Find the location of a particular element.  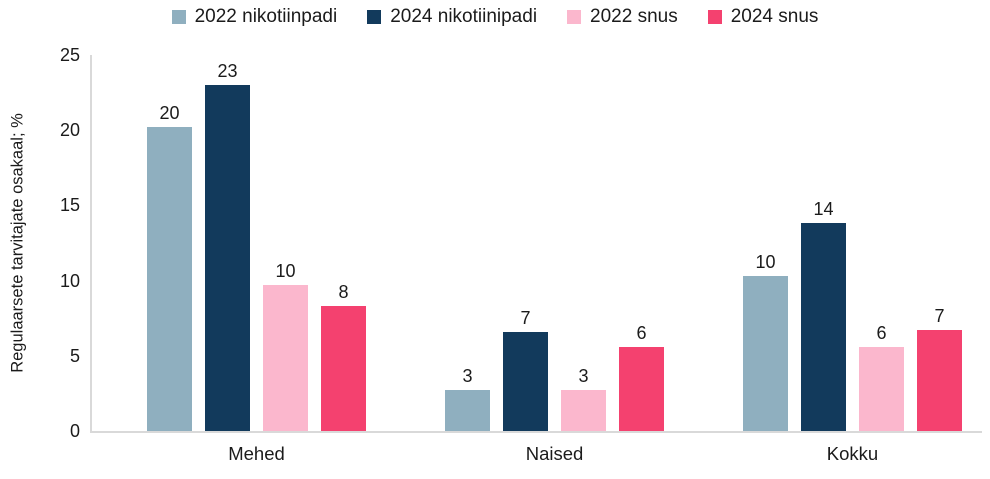

bar: 20 is located at coordinates (169, 267).